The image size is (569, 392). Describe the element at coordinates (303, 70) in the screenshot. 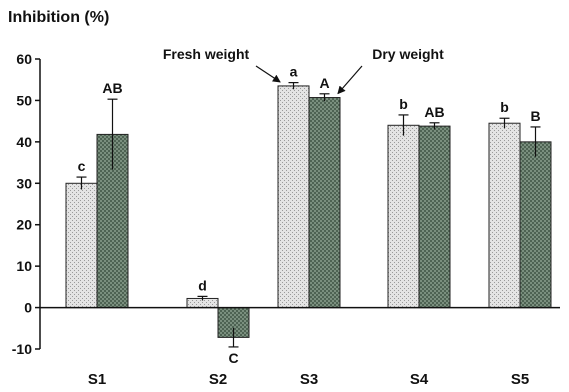

I see `annotations: Fresh weight Dry weight` at that location.